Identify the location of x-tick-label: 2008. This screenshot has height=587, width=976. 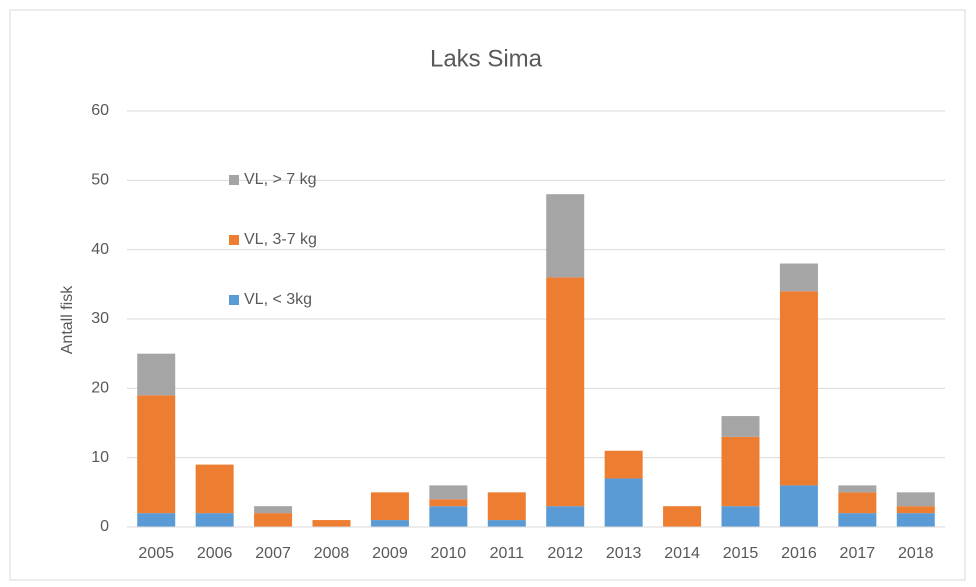
(332, 553).